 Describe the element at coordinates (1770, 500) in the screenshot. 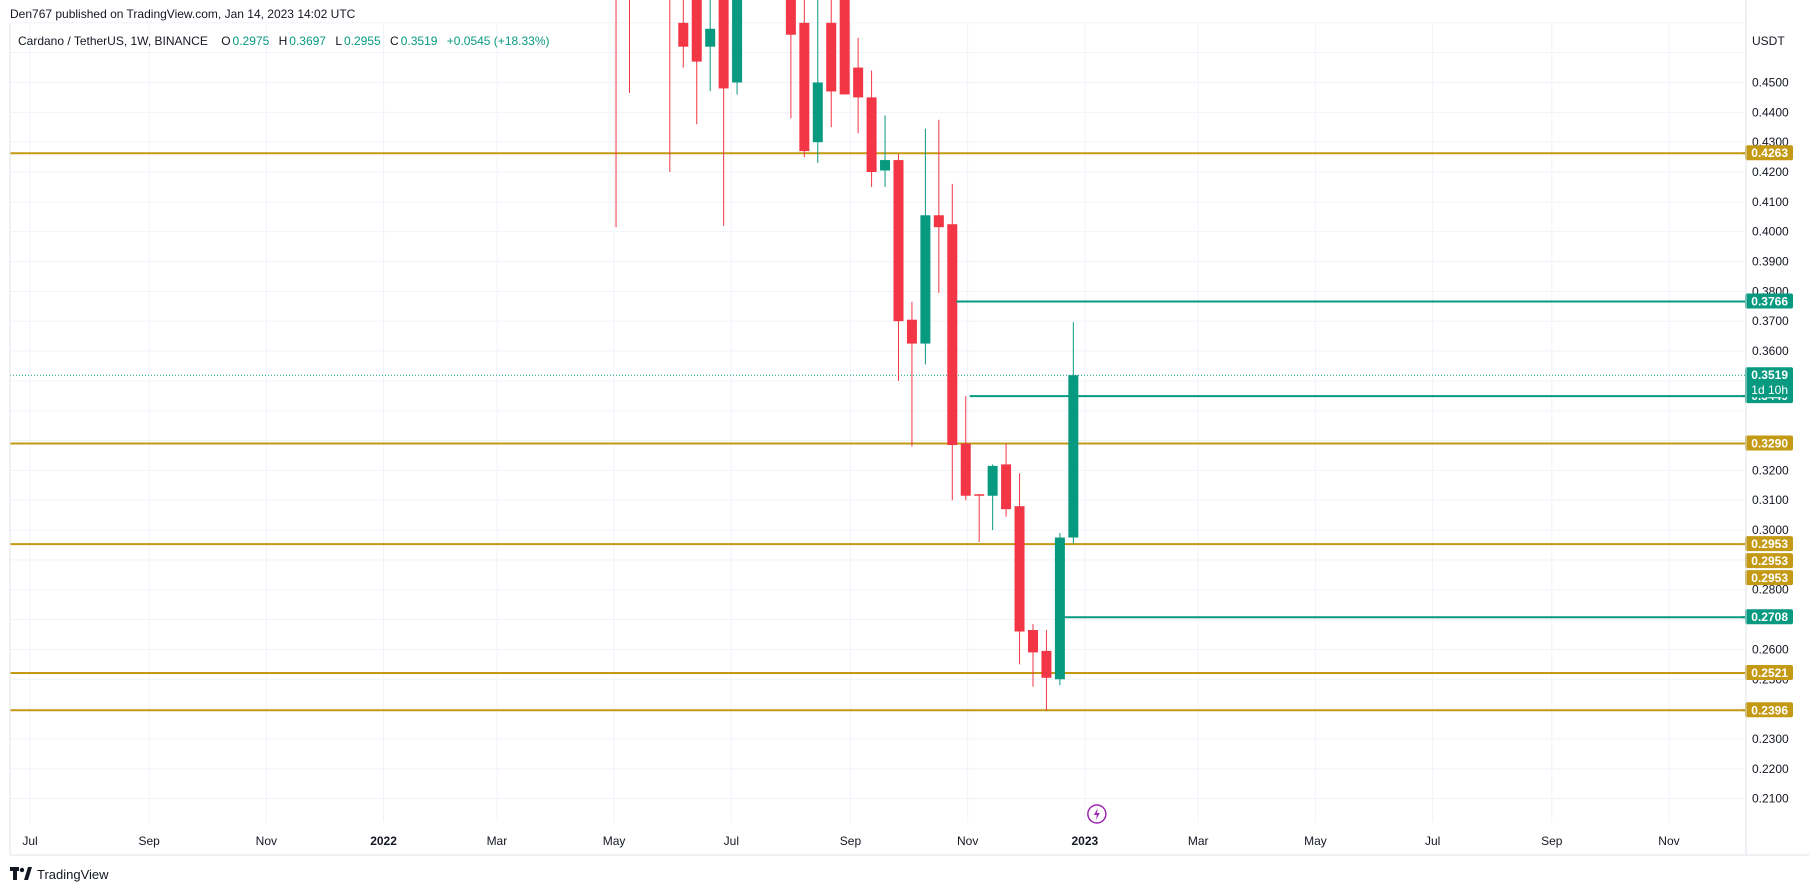

I see `y-tick-label: 0.3100` at that location.